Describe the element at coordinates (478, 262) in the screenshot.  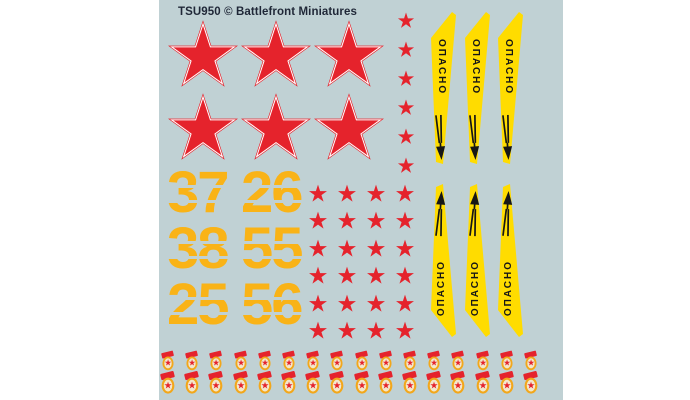
I see `danger-stripe-bottom: ОПАСНО` at that location.